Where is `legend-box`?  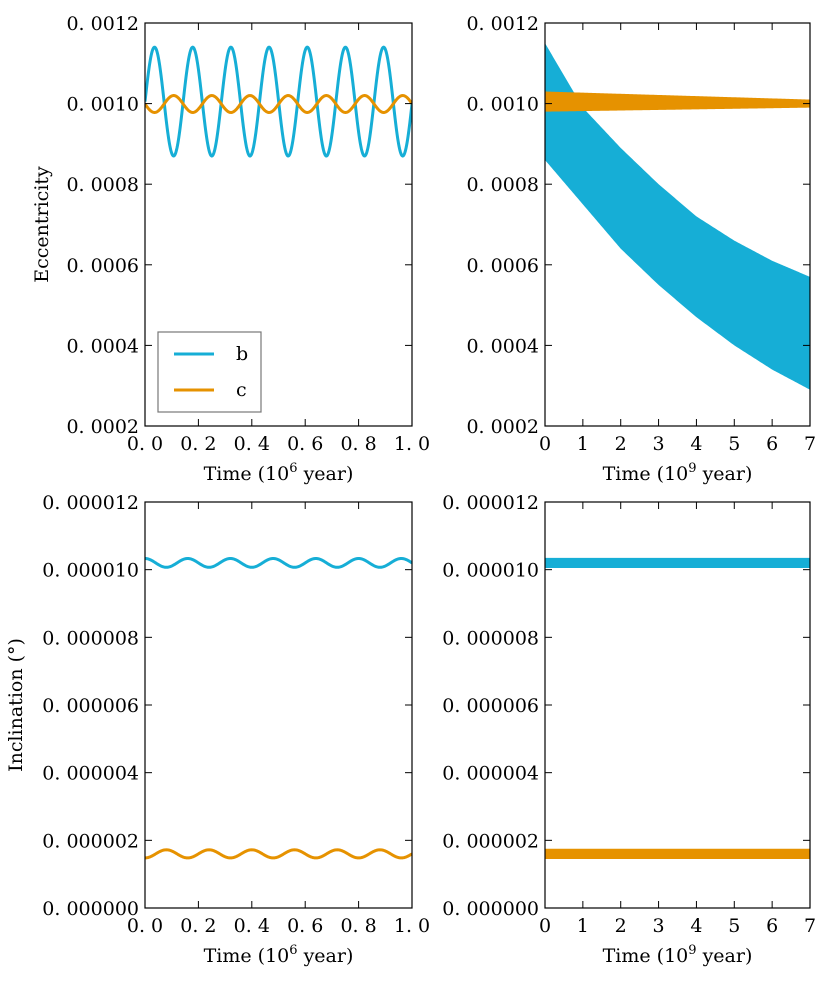
legend-box is located at coordinates (209, 372).